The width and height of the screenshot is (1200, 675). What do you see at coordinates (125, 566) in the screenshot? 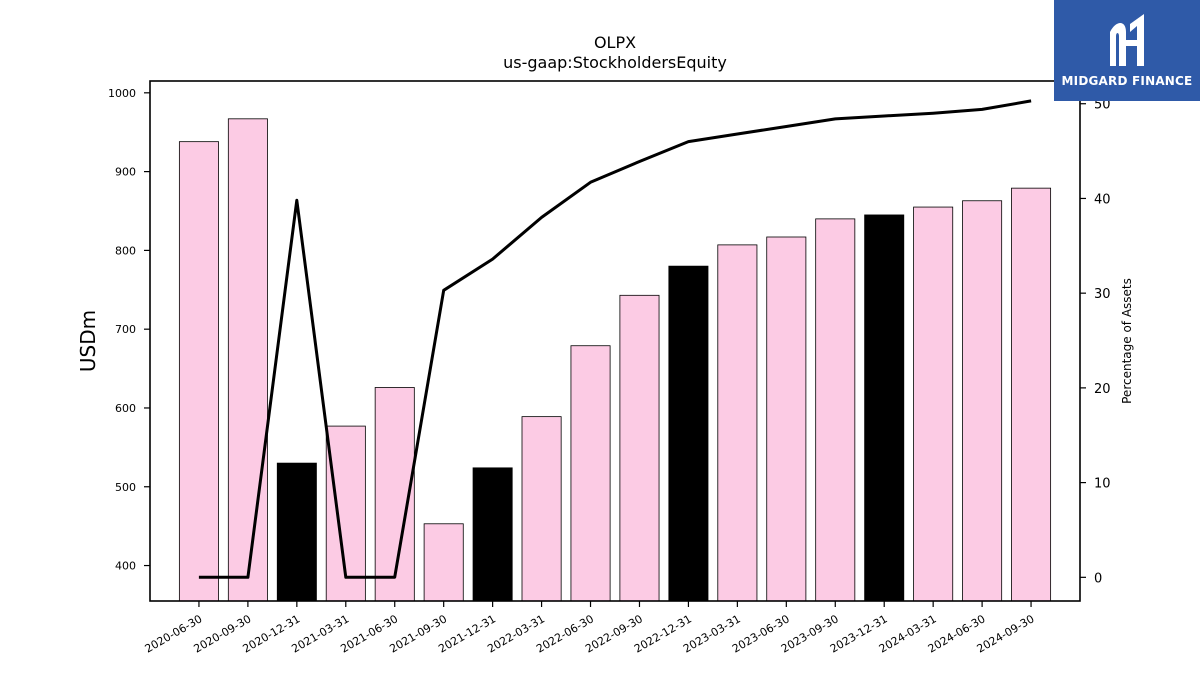
I see `y-tick-label: 400` at bounding box center [125, 566].